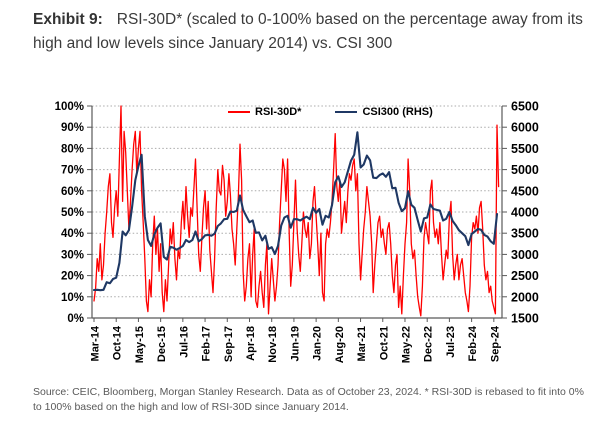 This screenshot has height=429, width=602. Describe the element at coordinates (207, 343) in the screenshot. I see `x-axis-tick-label: Feb-17` at that location.